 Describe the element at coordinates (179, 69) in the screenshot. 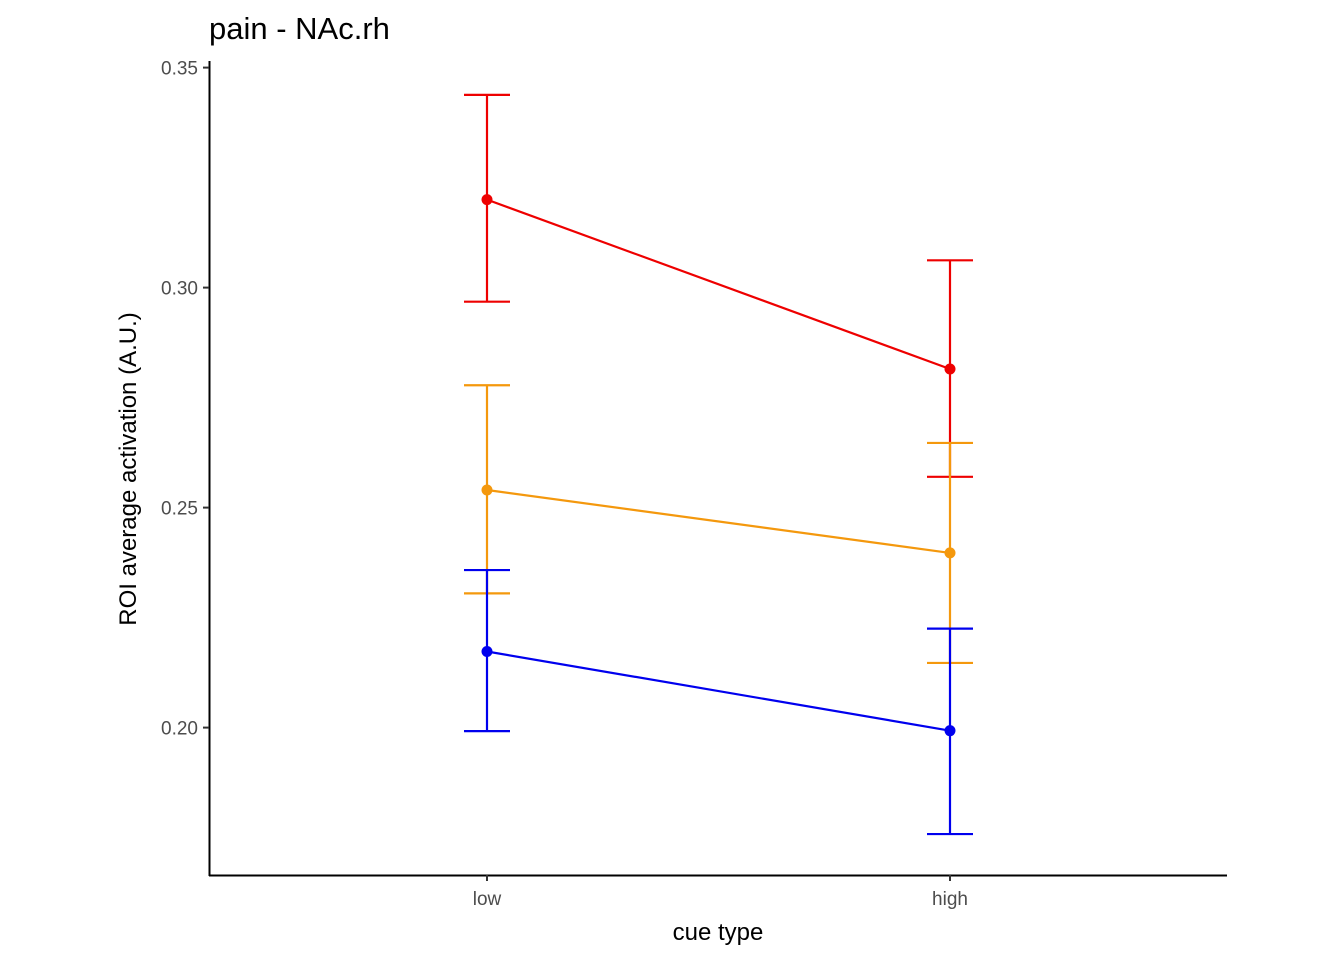

I see `y-tick-label: 0.35` at that location.